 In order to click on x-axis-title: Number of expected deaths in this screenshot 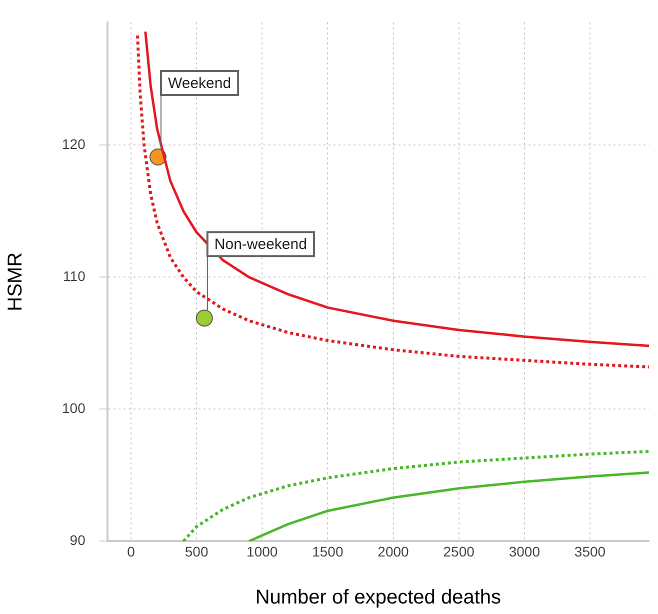, I will do `click(378, 597)`.